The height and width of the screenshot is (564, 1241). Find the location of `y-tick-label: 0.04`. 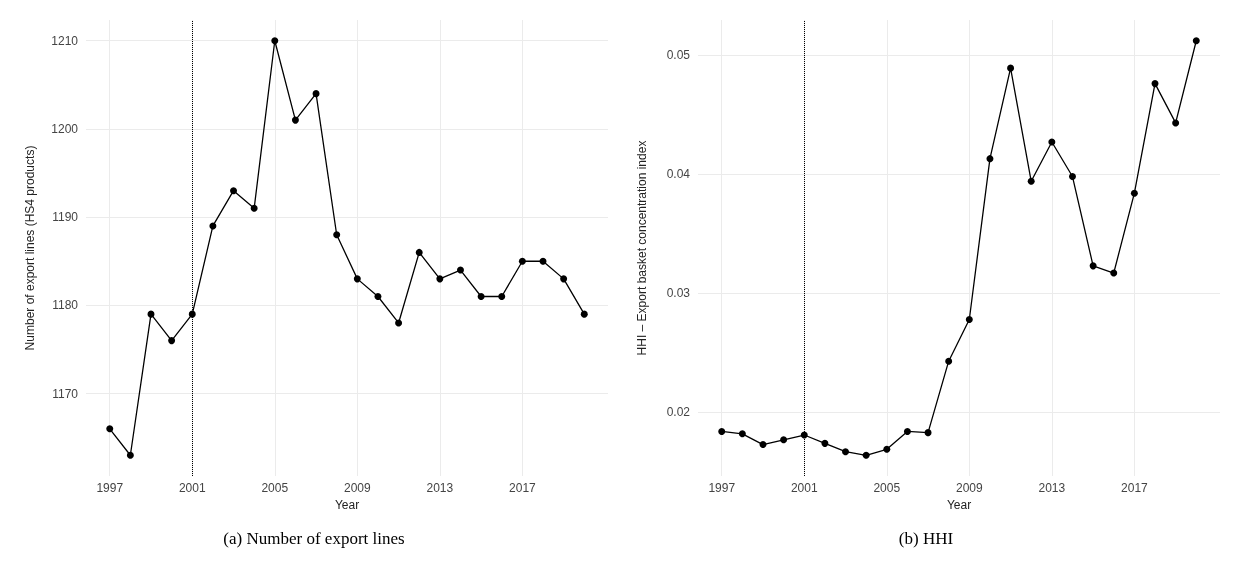

y-tick-label: 0.04 is located at coordinates (678, 174).